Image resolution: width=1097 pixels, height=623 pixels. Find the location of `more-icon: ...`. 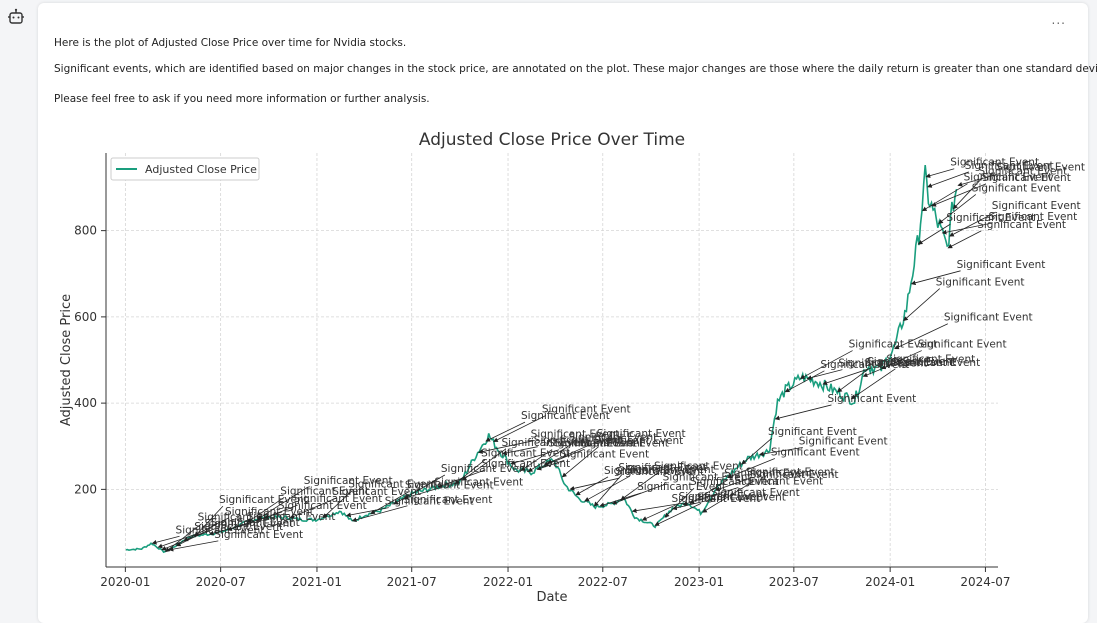

more-icon: ... is located at coordinates (1058, 20).